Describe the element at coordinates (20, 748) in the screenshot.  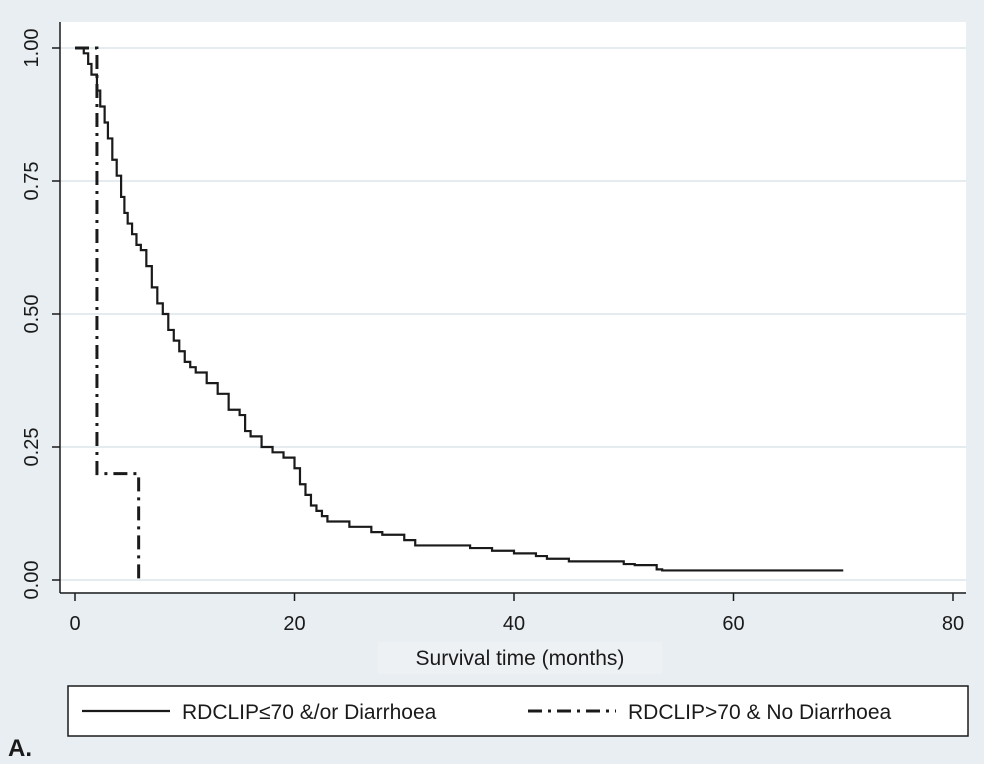
I see `panel-label: A.` at that location.